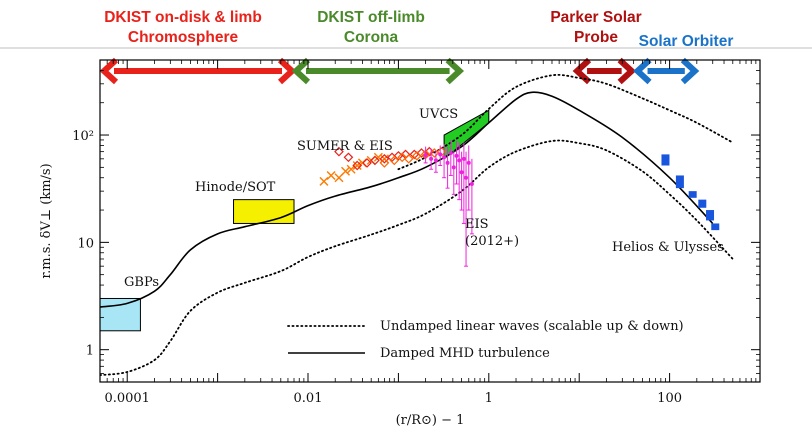  What do you see at coordinates (466, 134) in the screenshot?
I see `obs-band` at bounding box center [466, 134].